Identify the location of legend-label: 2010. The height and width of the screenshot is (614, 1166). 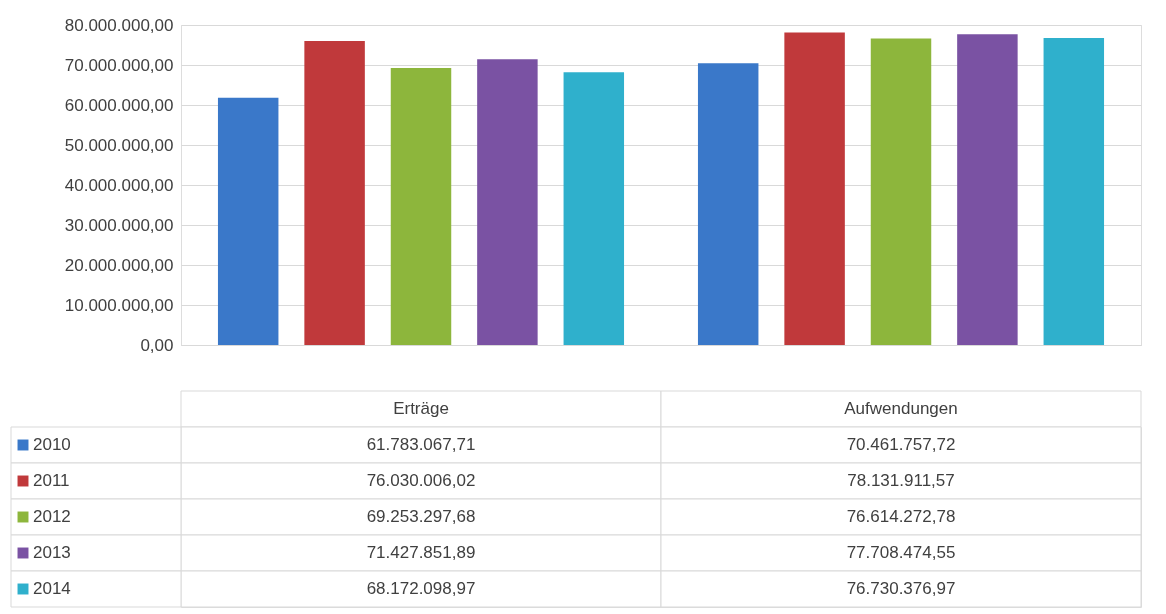
(52, 444).